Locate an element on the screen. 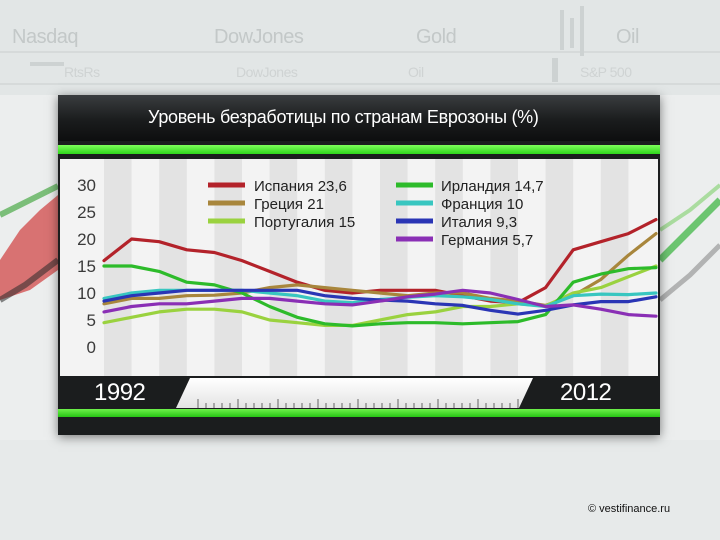 This screenshot has height=540, width=720. timeline: 1992 2012 is located at coordinates (359, 393).